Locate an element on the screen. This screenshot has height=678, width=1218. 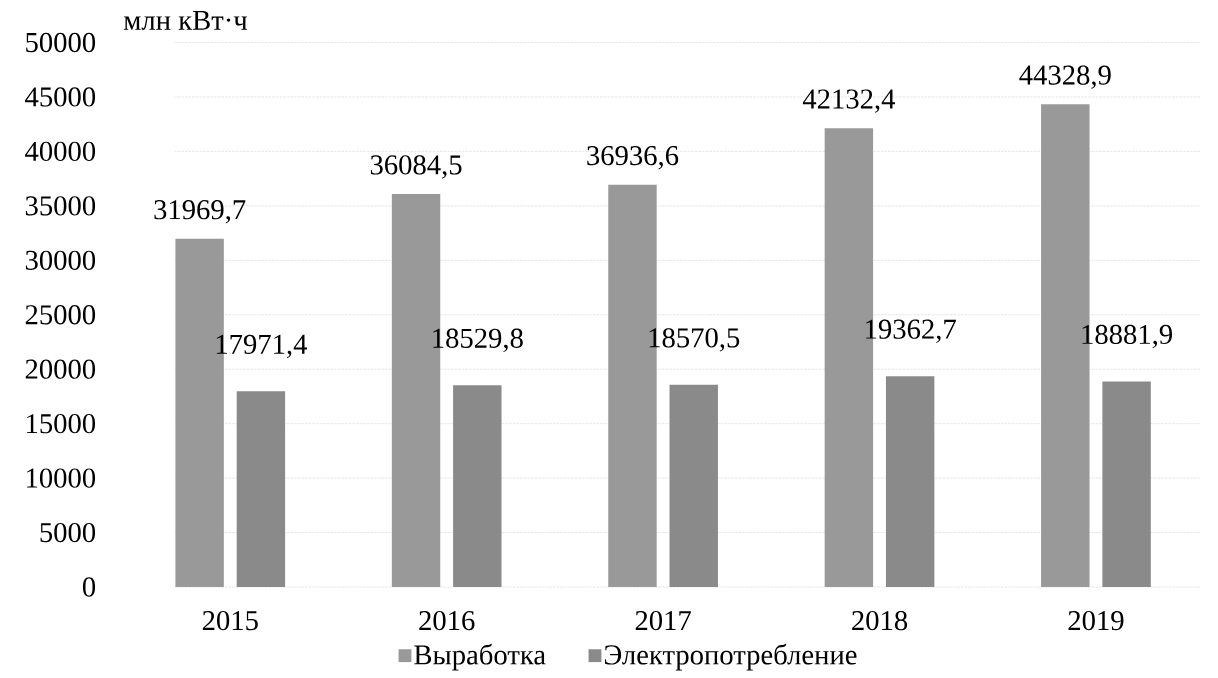
y-axis-title: млн кВт·ч is located at coordinates (185, 20).